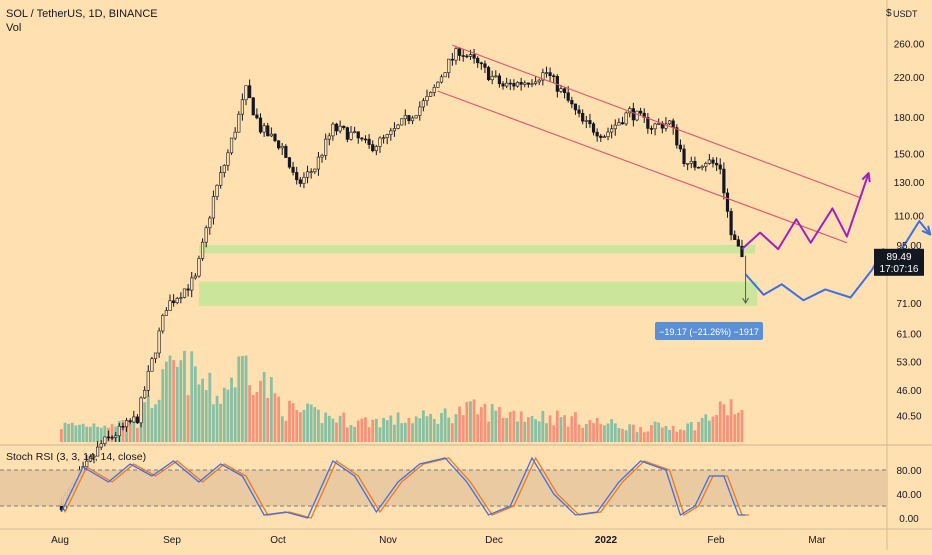  Describe the element at coordinates (746, 301) in the screenshot. I see `measure-arrowhead` at that location.